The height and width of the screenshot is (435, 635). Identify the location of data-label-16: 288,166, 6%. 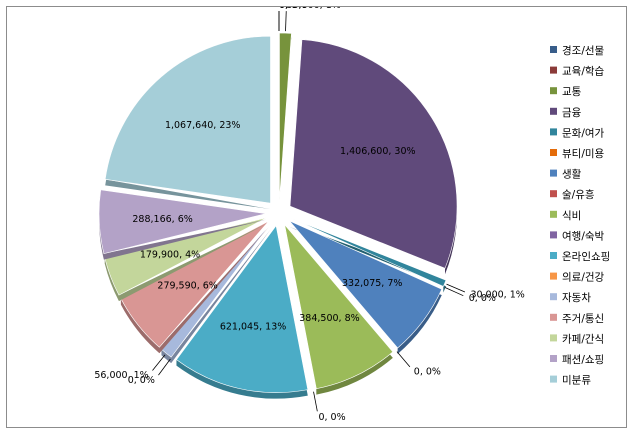
(162, 219).